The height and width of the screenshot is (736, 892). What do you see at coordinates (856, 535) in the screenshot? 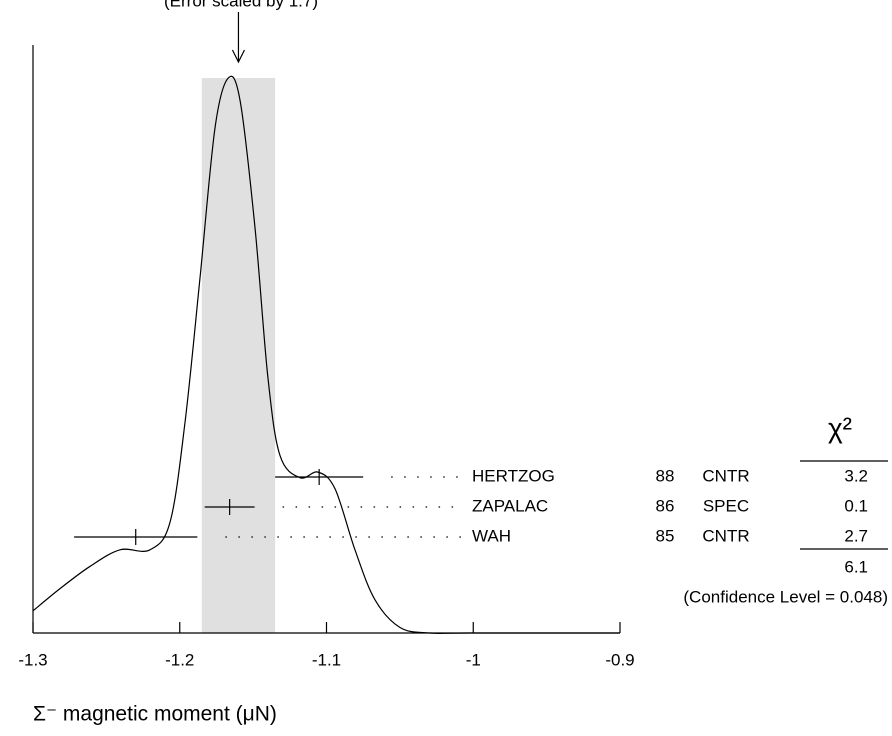
I see `measurement-chi2: 2.7` at bounding box center [856, 535].